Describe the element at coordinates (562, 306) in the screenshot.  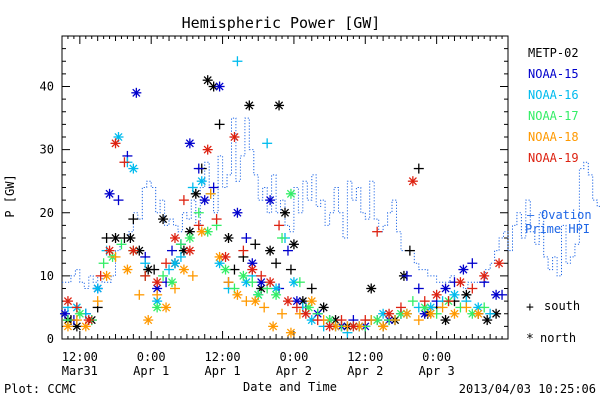
I see `marker-legend-plus-label: south` at that location.